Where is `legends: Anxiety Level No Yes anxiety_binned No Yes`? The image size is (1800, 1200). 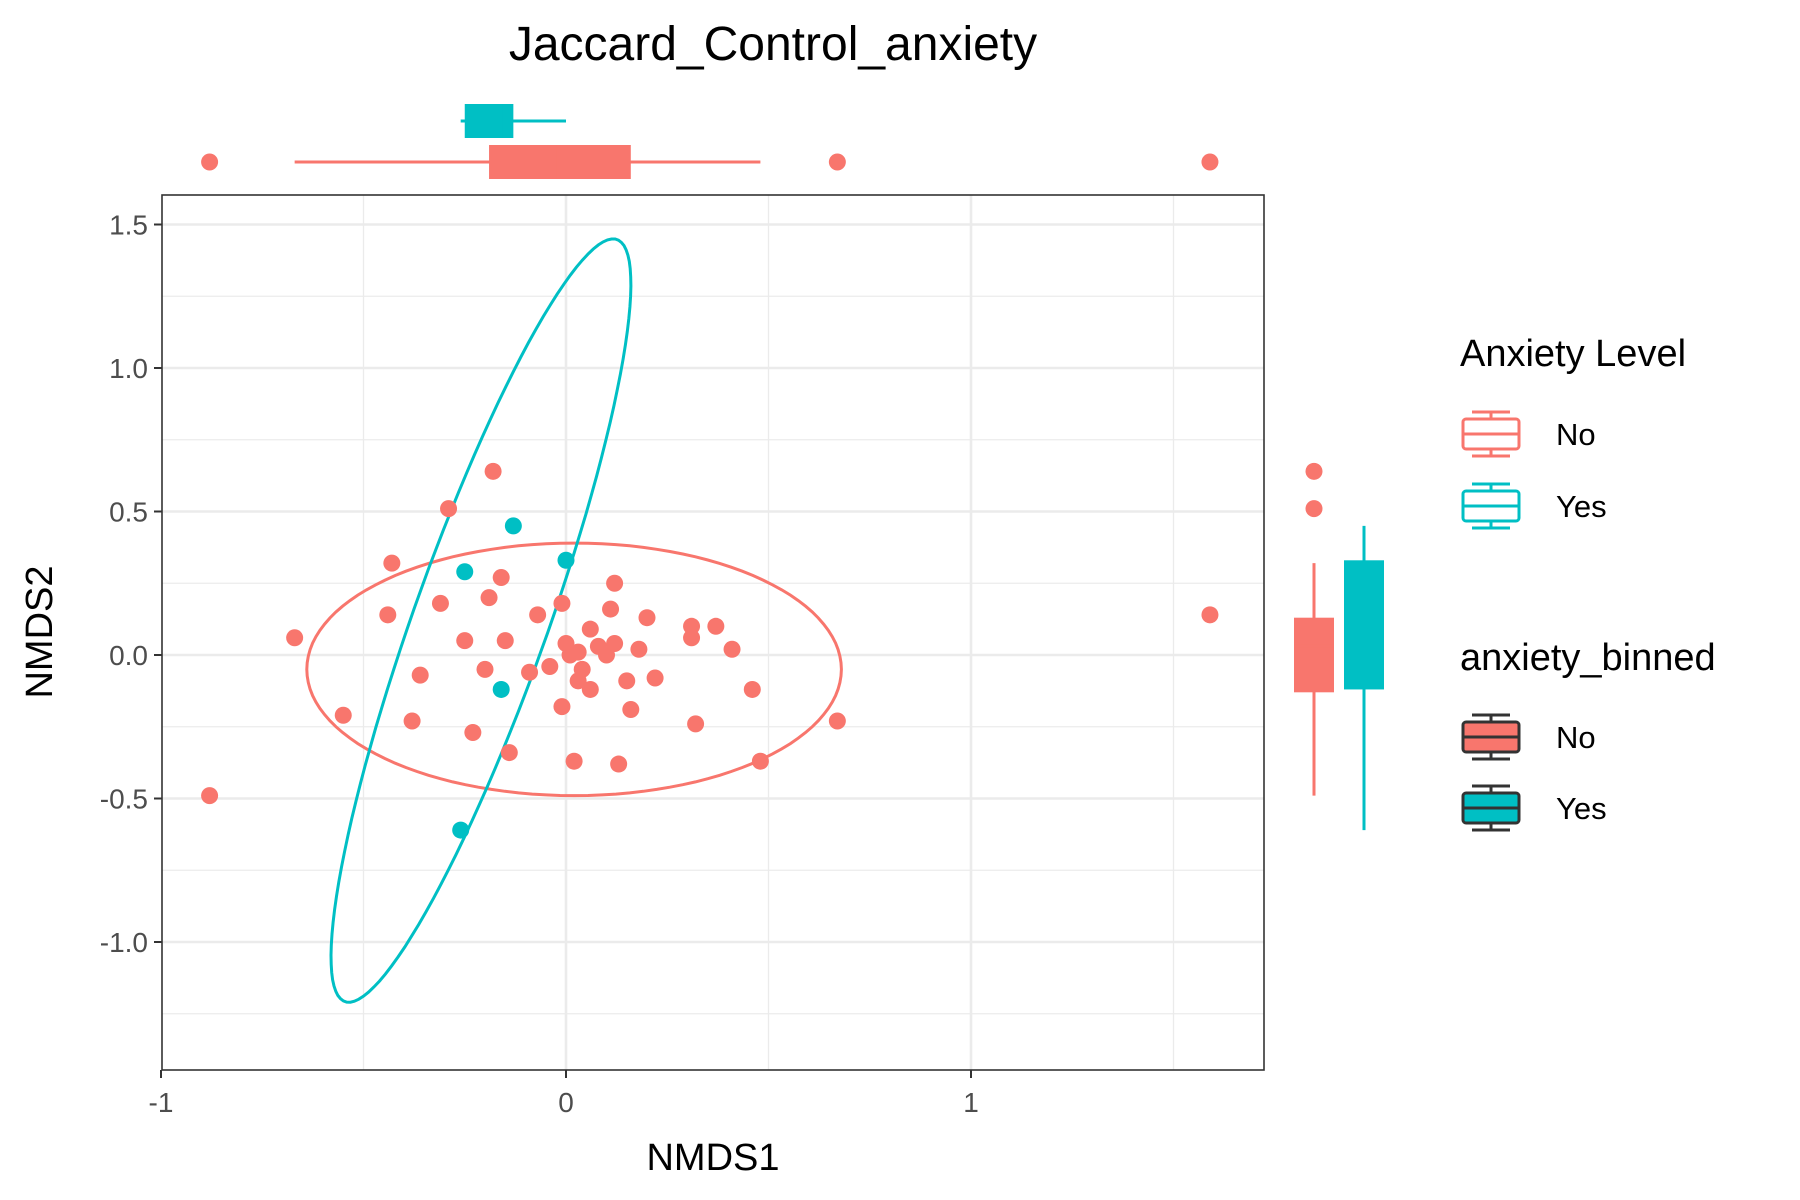
legends: Anxiety Level No Yes anxiety_binned No Yes is located at coordinates (1588, 582).